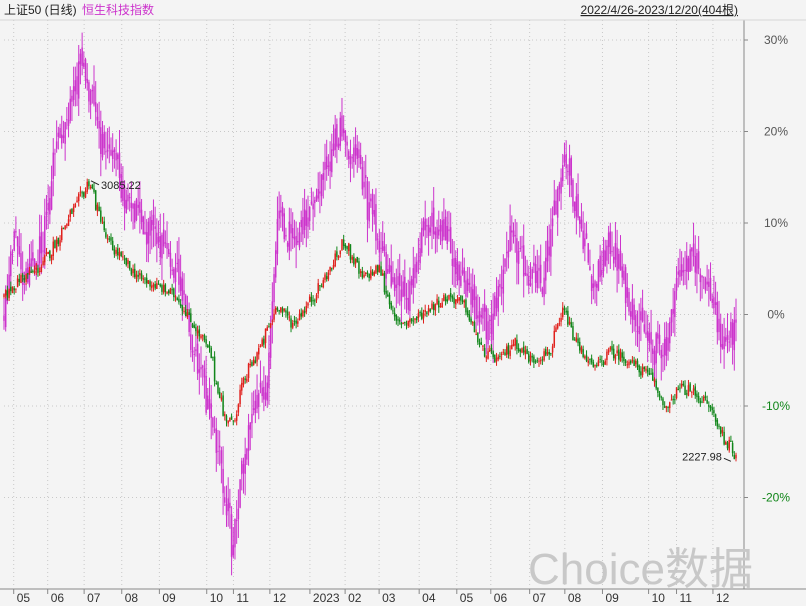 Image resolution: width=806 pixels, height=606 pixels. Describe the element at coordinates (24, 598) in the screenshot. I see `x-tick-label: 05` at that location.